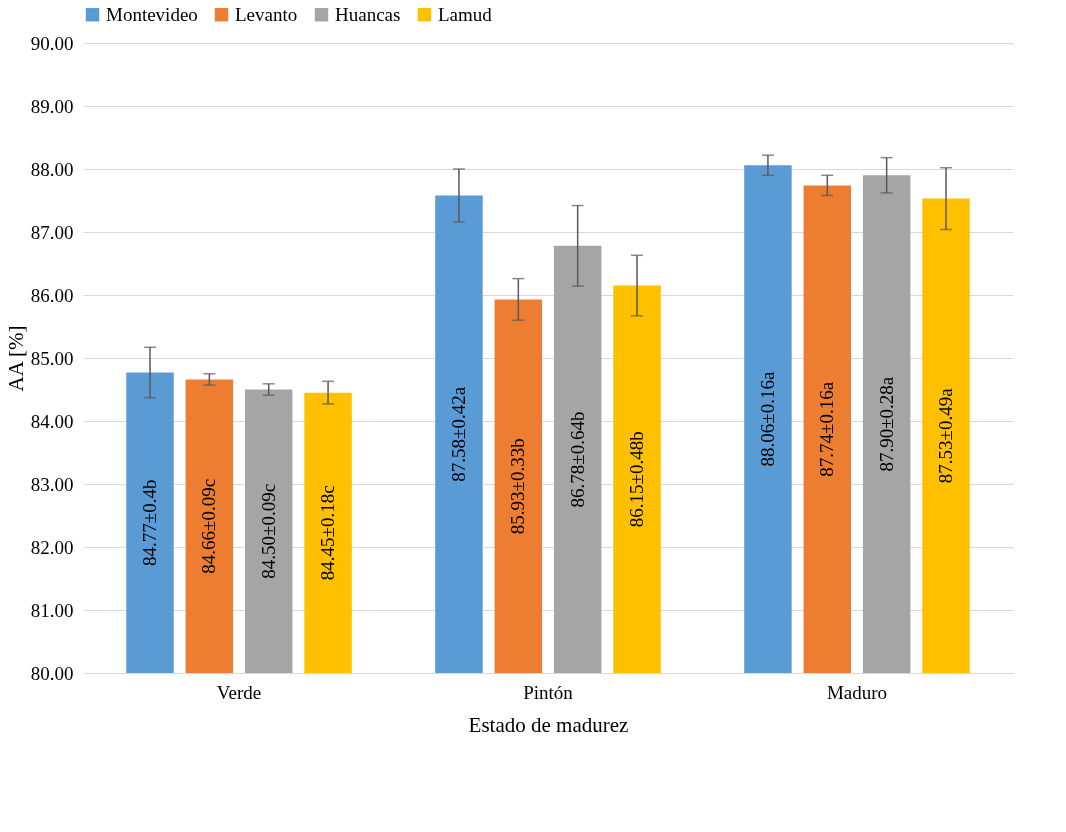 This screenshot has height=832, width=1066. Describe the element at coordinates (886, 424) in the screenshot. I see `data-label: 87.90±0.28a` at that location.